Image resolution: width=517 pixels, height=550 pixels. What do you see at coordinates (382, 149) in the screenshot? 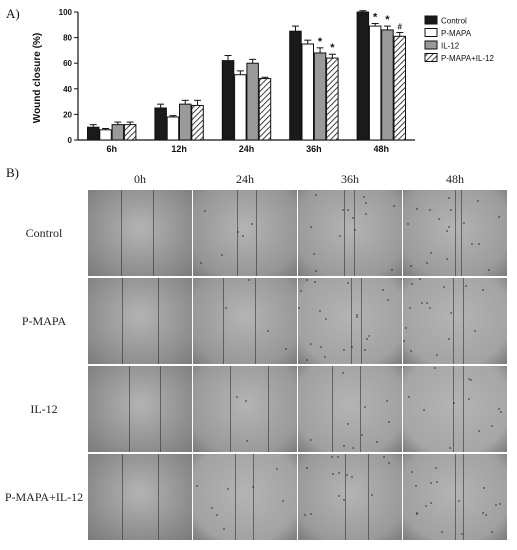
I see `x-tick-label-48h: 48h` at bounding box center [382, 149].